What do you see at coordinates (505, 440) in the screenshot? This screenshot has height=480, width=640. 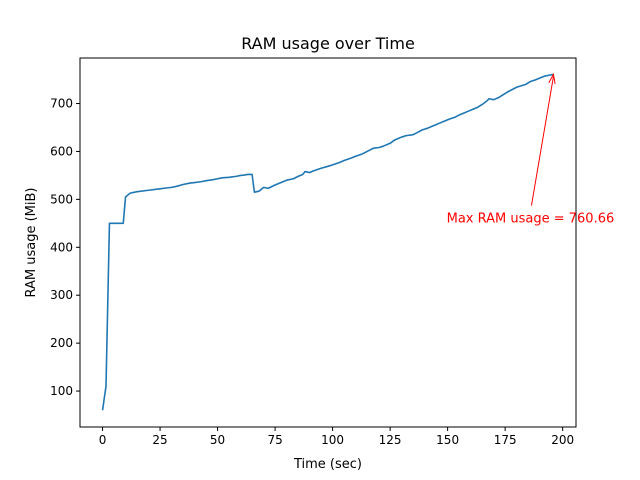 I see `x-tick-label: 175` at bounding box center [505, 440].